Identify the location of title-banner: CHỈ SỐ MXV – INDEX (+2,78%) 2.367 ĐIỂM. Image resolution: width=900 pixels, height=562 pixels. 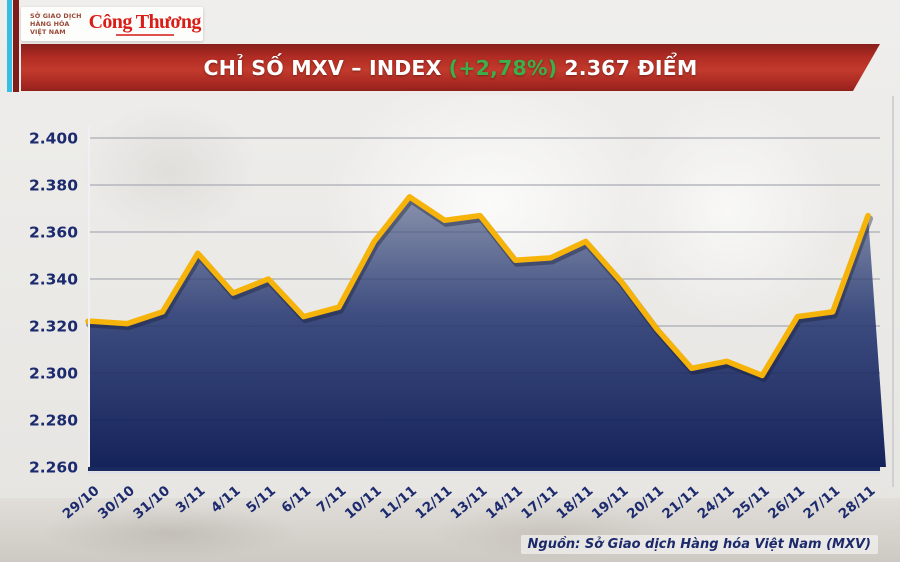
(450, 67).